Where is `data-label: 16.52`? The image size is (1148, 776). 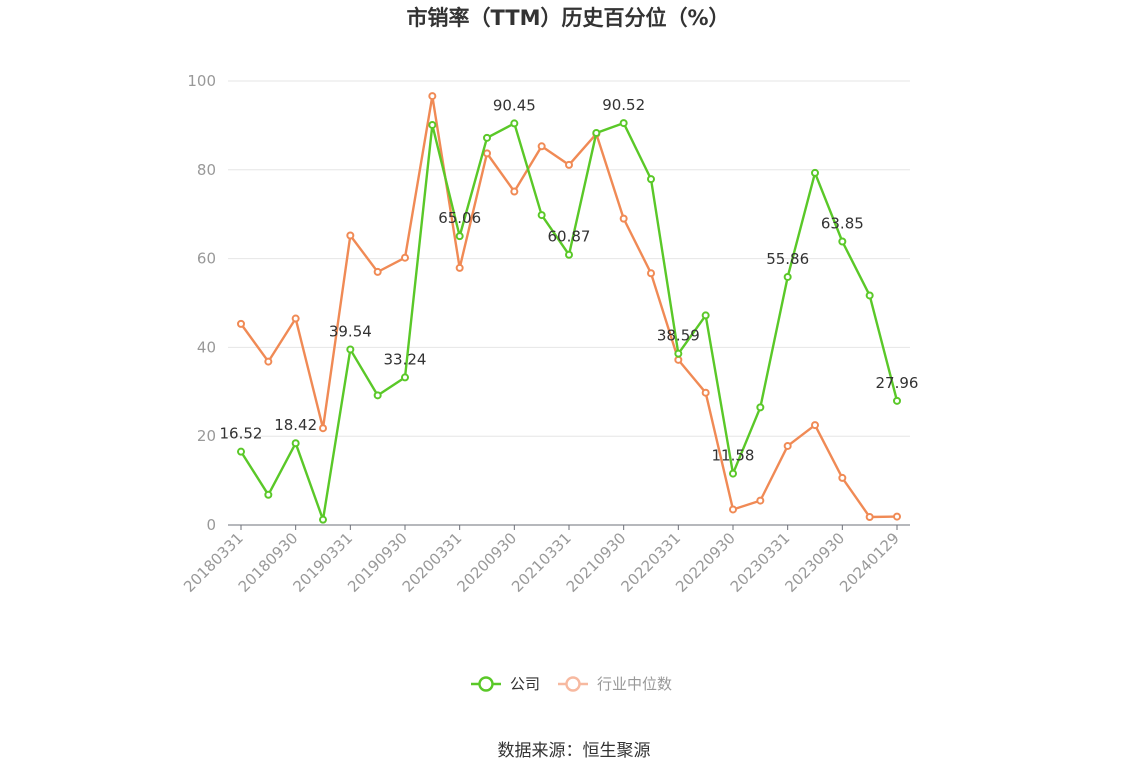
data-label: 16.52 is located at coordinates (241, 434).